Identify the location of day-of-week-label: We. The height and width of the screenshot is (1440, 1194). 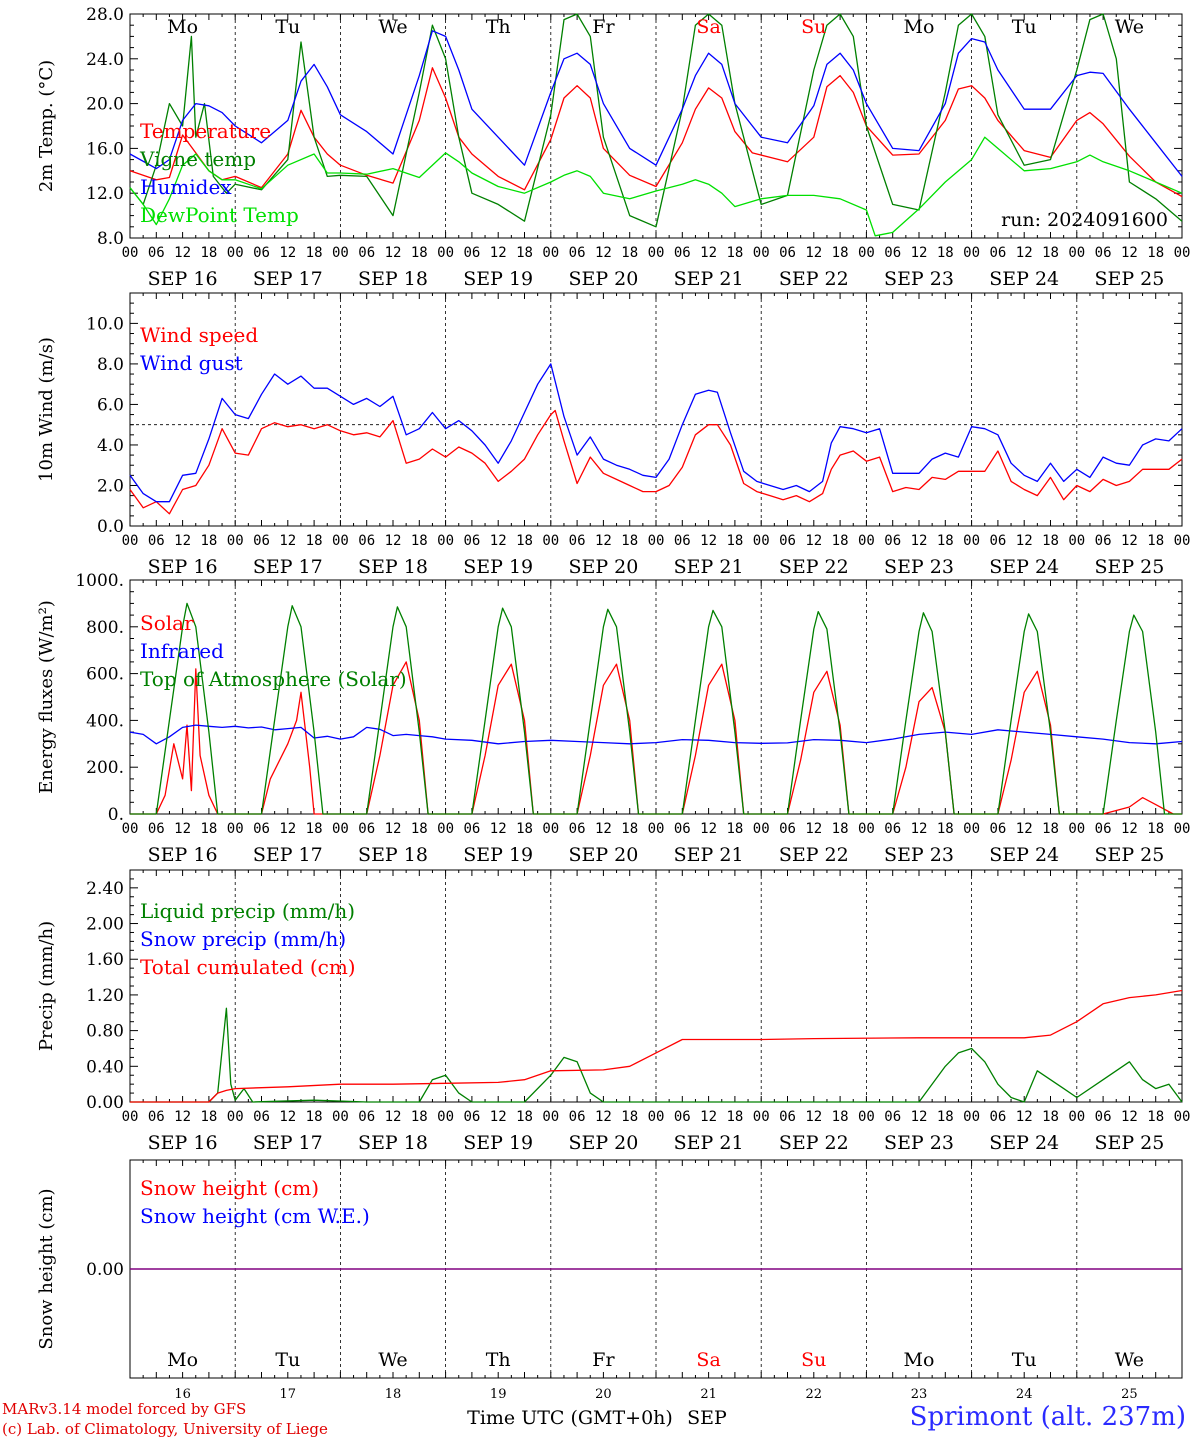
(1129, 1360).